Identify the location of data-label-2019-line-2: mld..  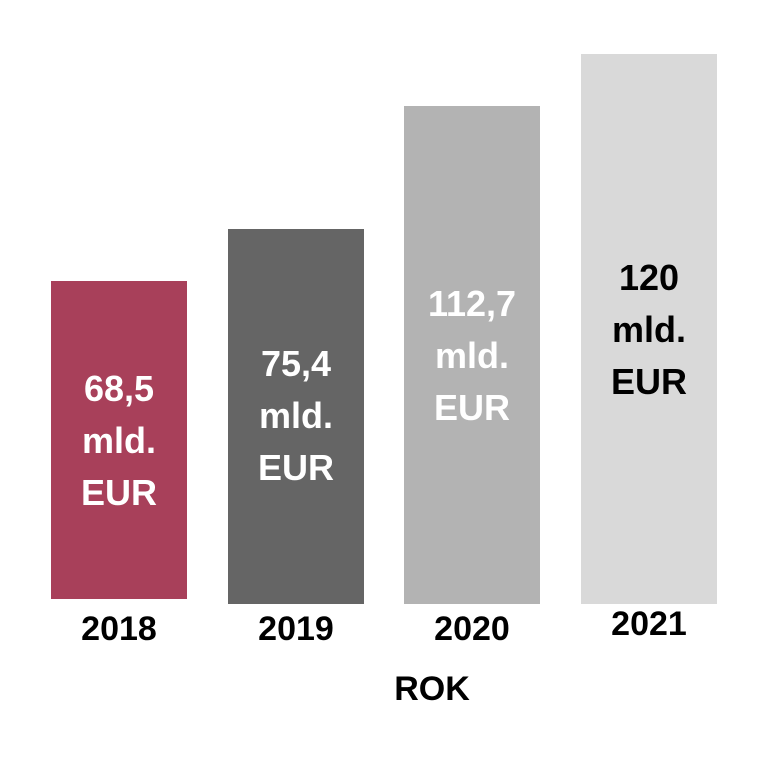
(296, 415).